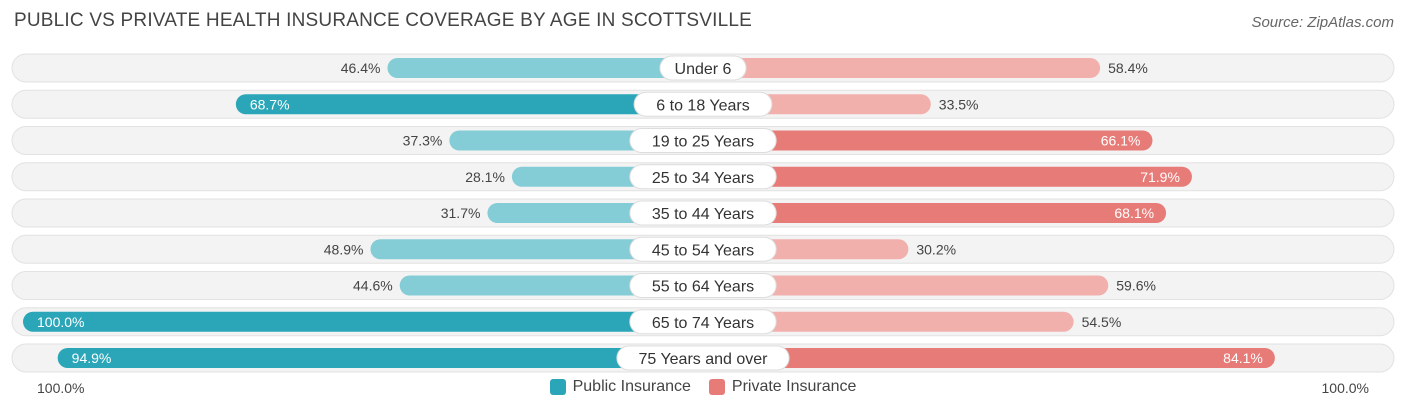  I want to click on private-value-label: 71.9%, so click(1160, 177).